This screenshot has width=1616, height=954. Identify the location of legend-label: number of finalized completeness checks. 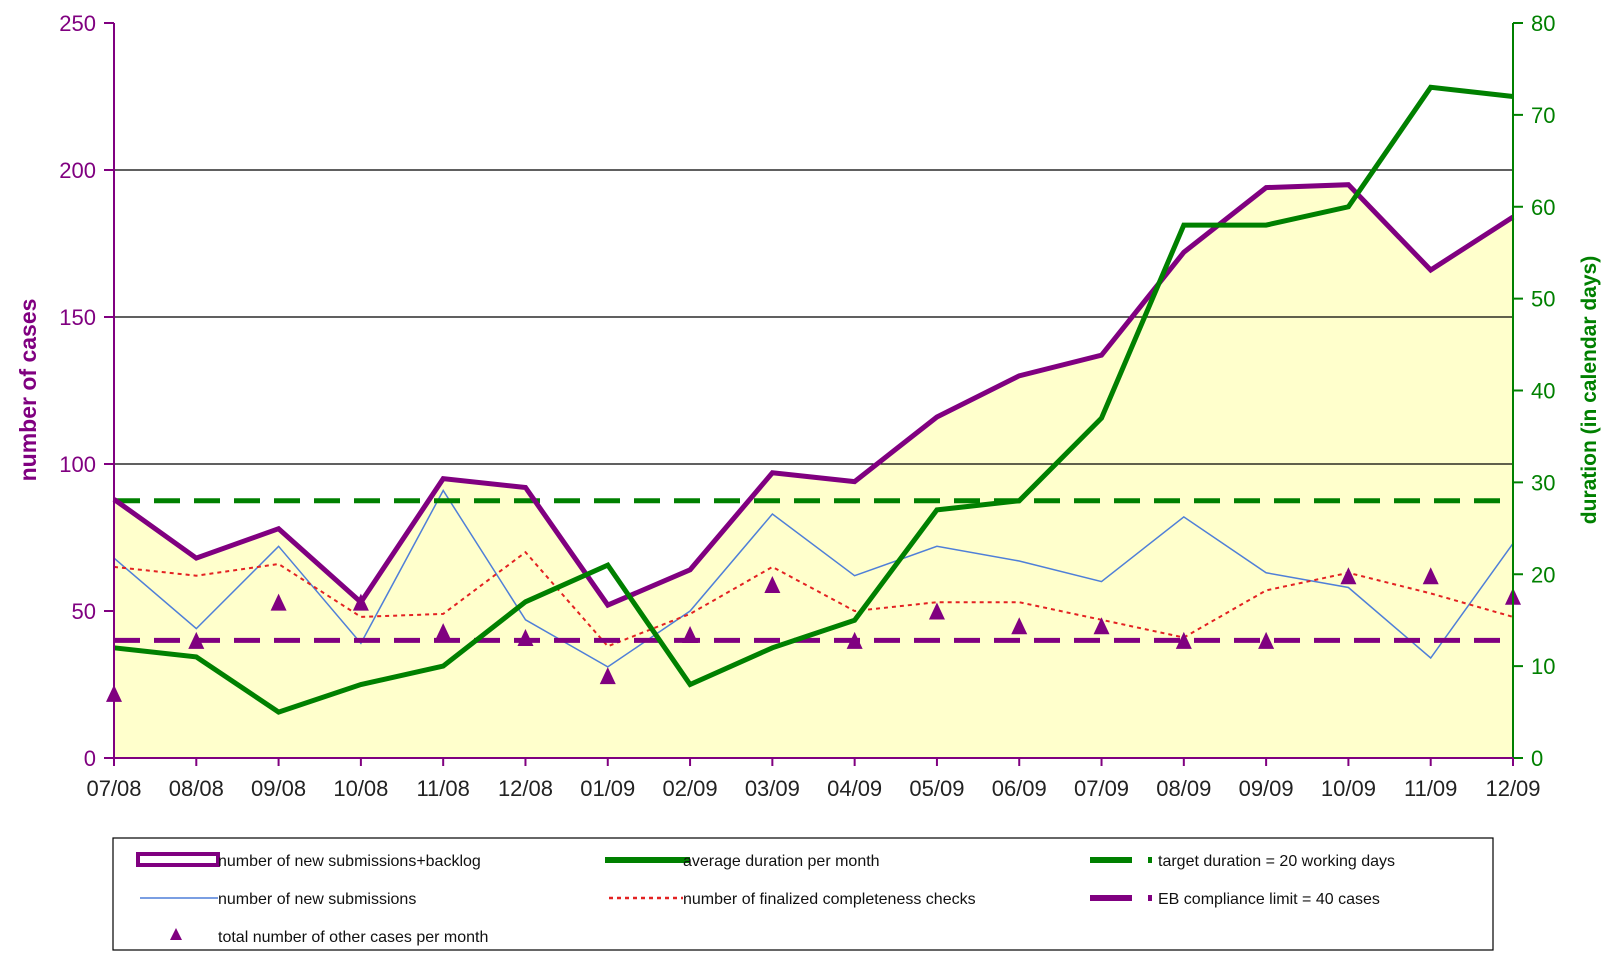
(829, 899).